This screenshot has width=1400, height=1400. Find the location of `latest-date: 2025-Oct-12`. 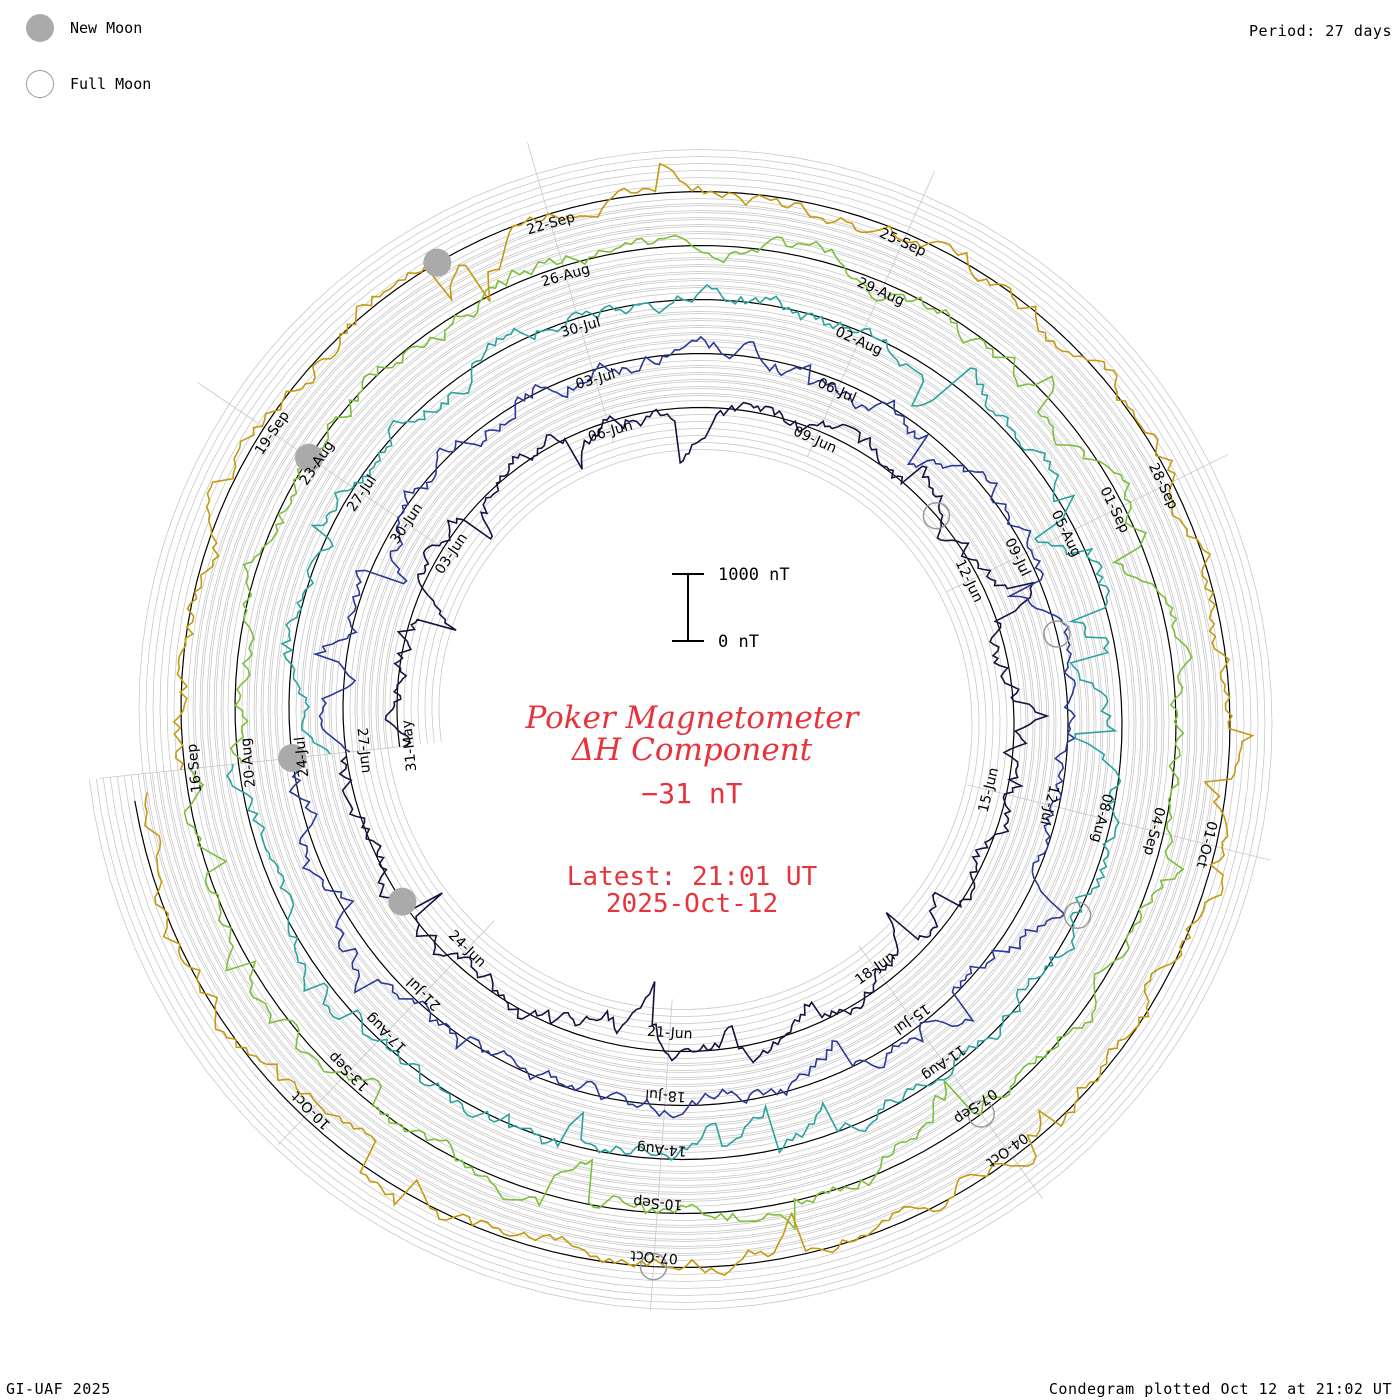

latest-date: 2025-Oct-12 is located at coordinates (692, 904).